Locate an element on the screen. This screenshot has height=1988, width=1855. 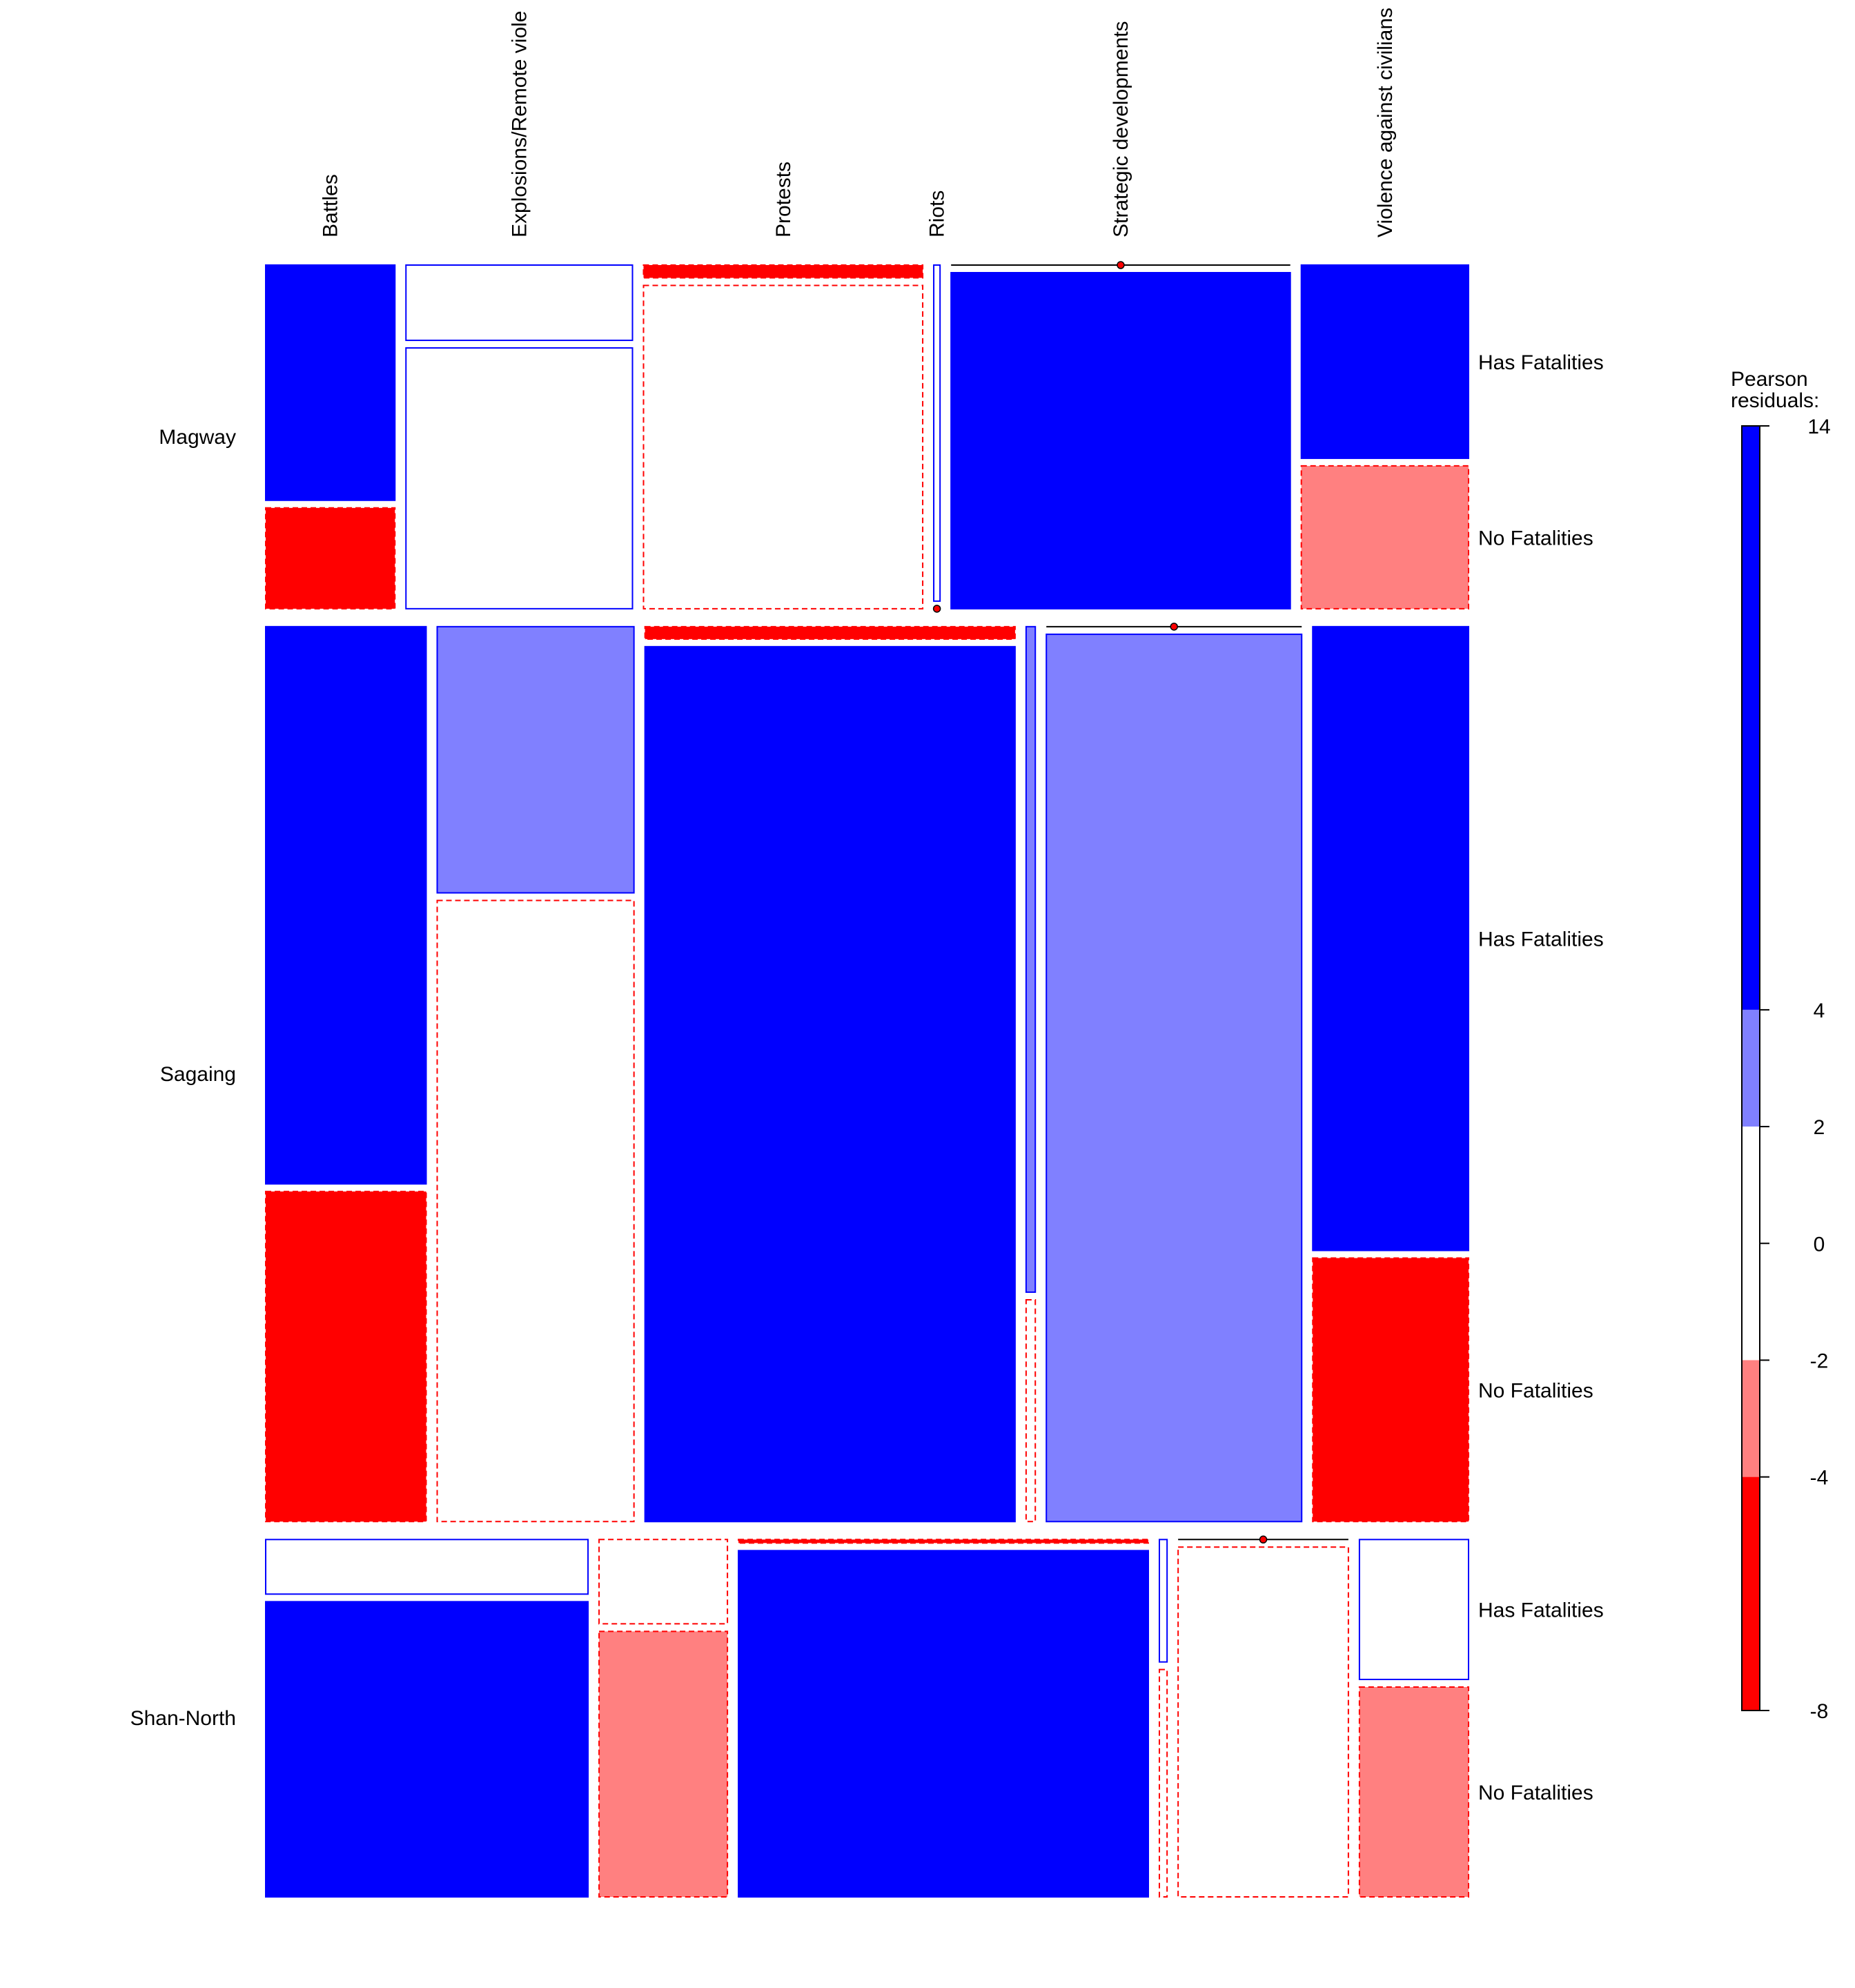
tile-magway-protests-has-fatalities is located at coordinates (783, 271).